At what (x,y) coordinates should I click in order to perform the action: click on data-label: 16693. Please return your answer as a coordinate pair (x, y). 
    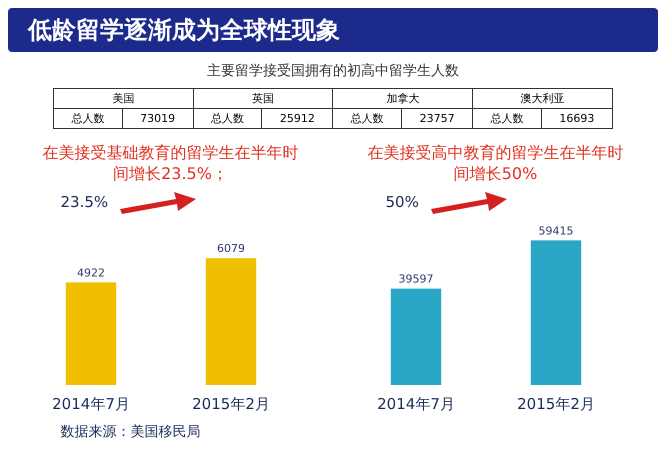
    Looking at the image, I should click on (576, 118).